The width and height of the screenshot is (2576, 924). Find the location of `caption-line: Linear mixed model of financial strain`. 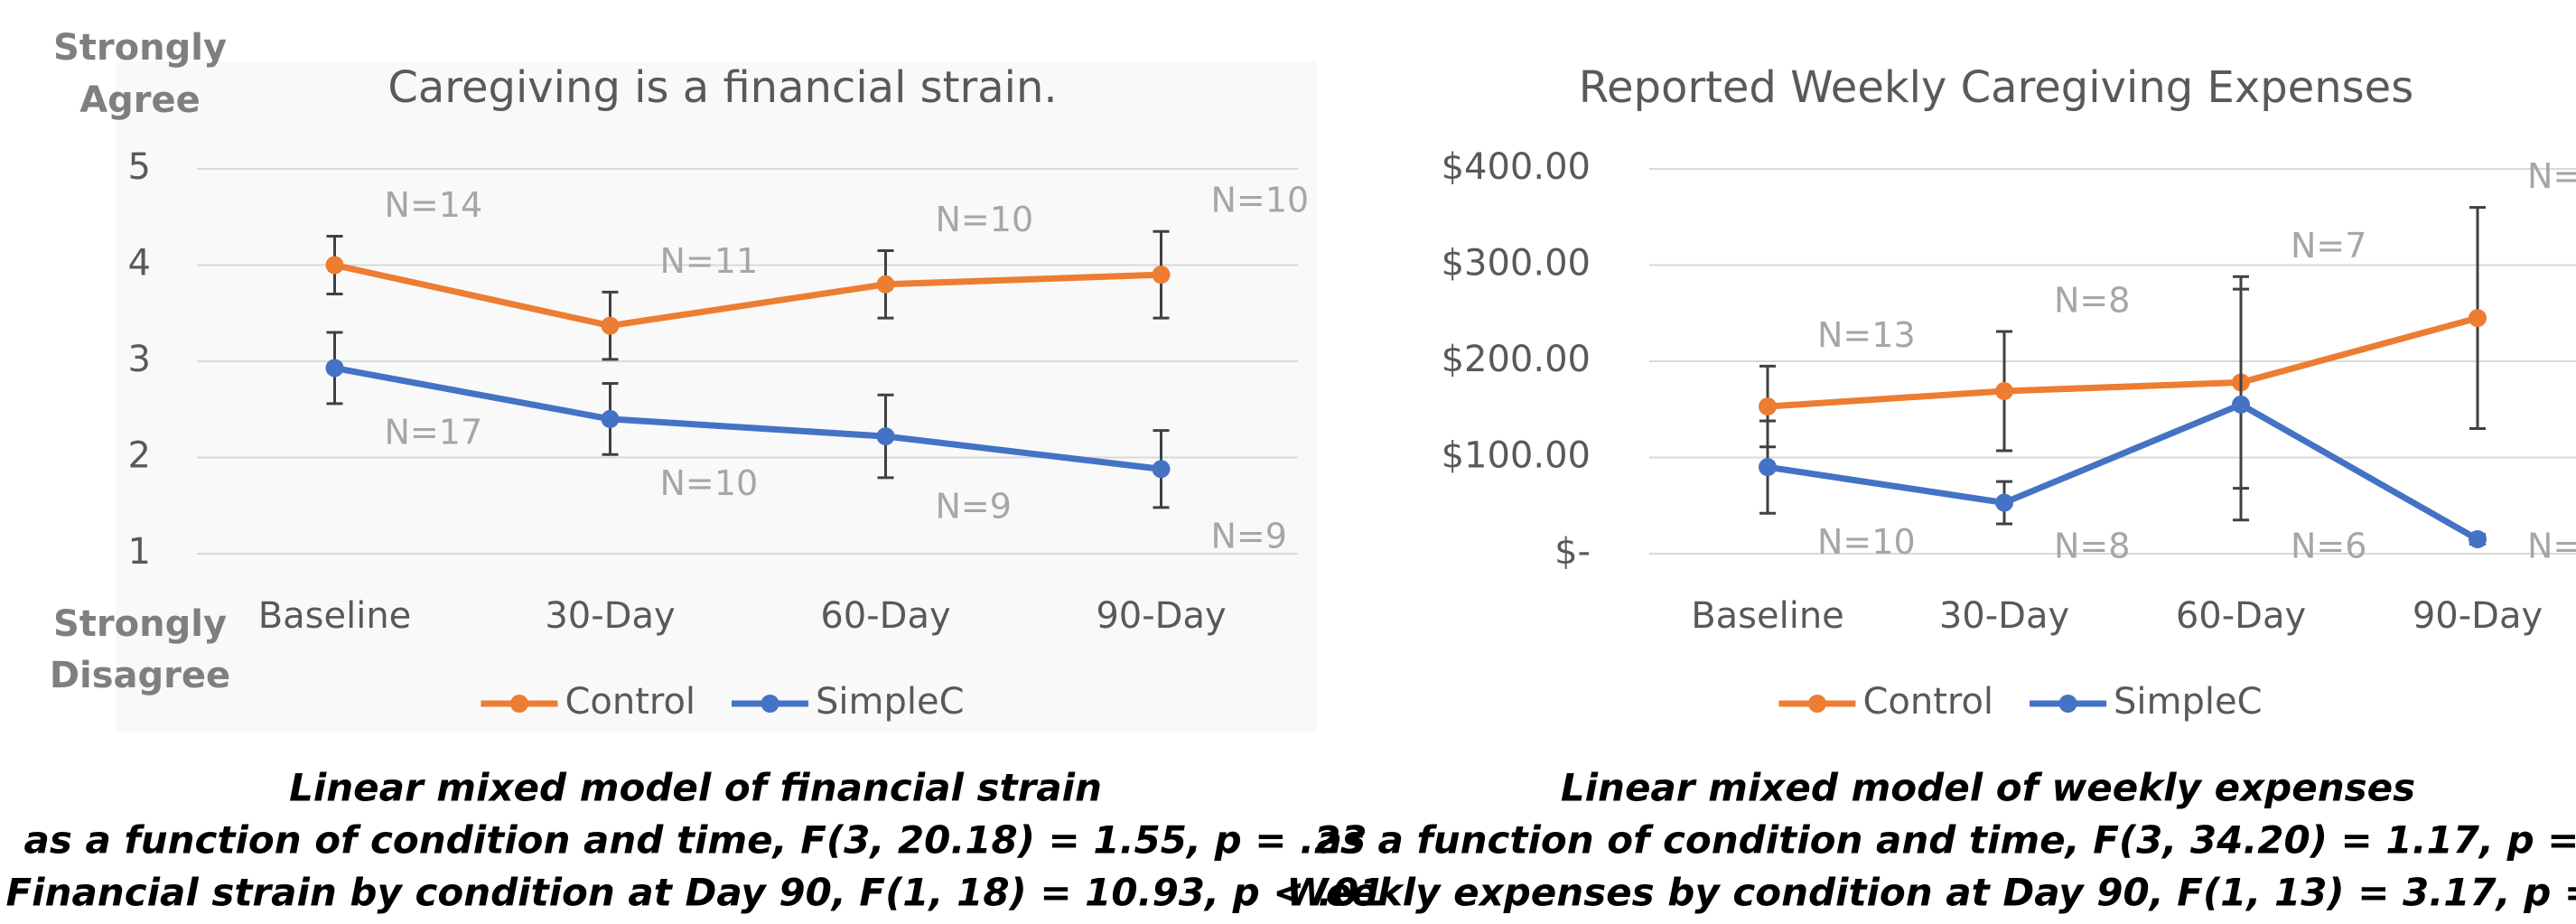

caption-line: Linear mixed model of financial strain is located at coordinates (695, 788).